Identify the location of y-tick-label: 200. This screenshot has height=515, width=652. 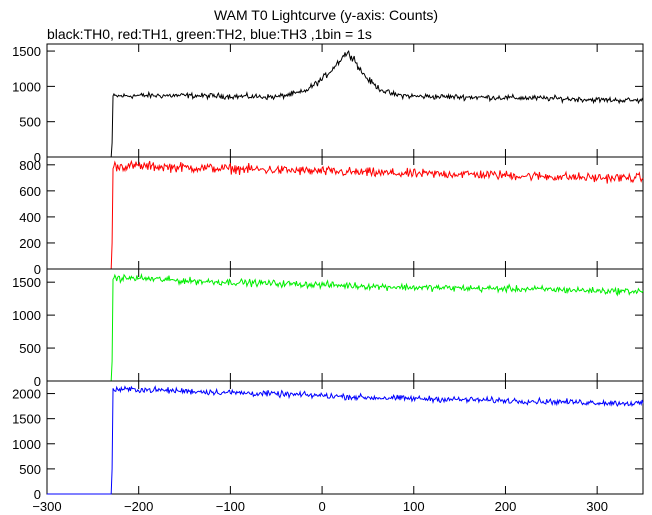
(30, 243).